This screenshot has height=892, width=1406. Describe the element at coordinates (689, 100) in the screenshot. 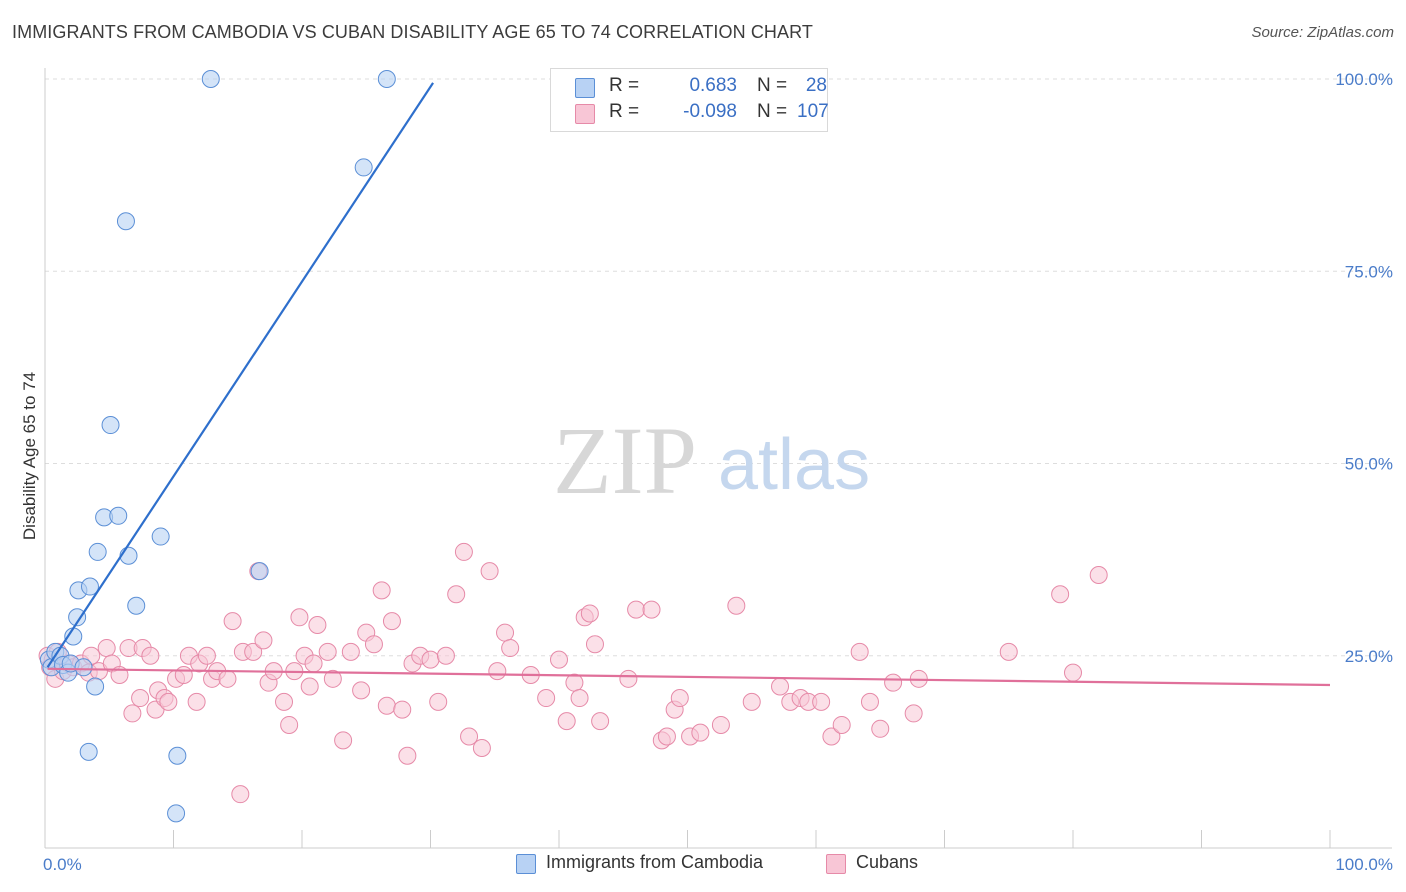

I see `correlation-legend: R = 0.683 N = 28 R = -0.098 N = 107` at that location.